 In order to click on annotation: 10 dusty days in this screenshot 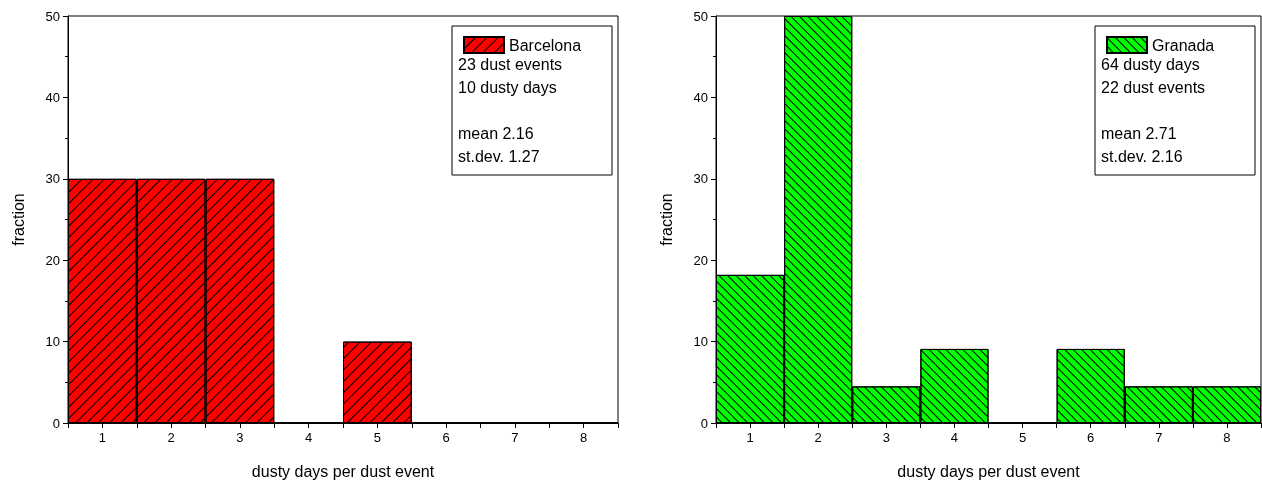, I will do `click(507, 87)`.